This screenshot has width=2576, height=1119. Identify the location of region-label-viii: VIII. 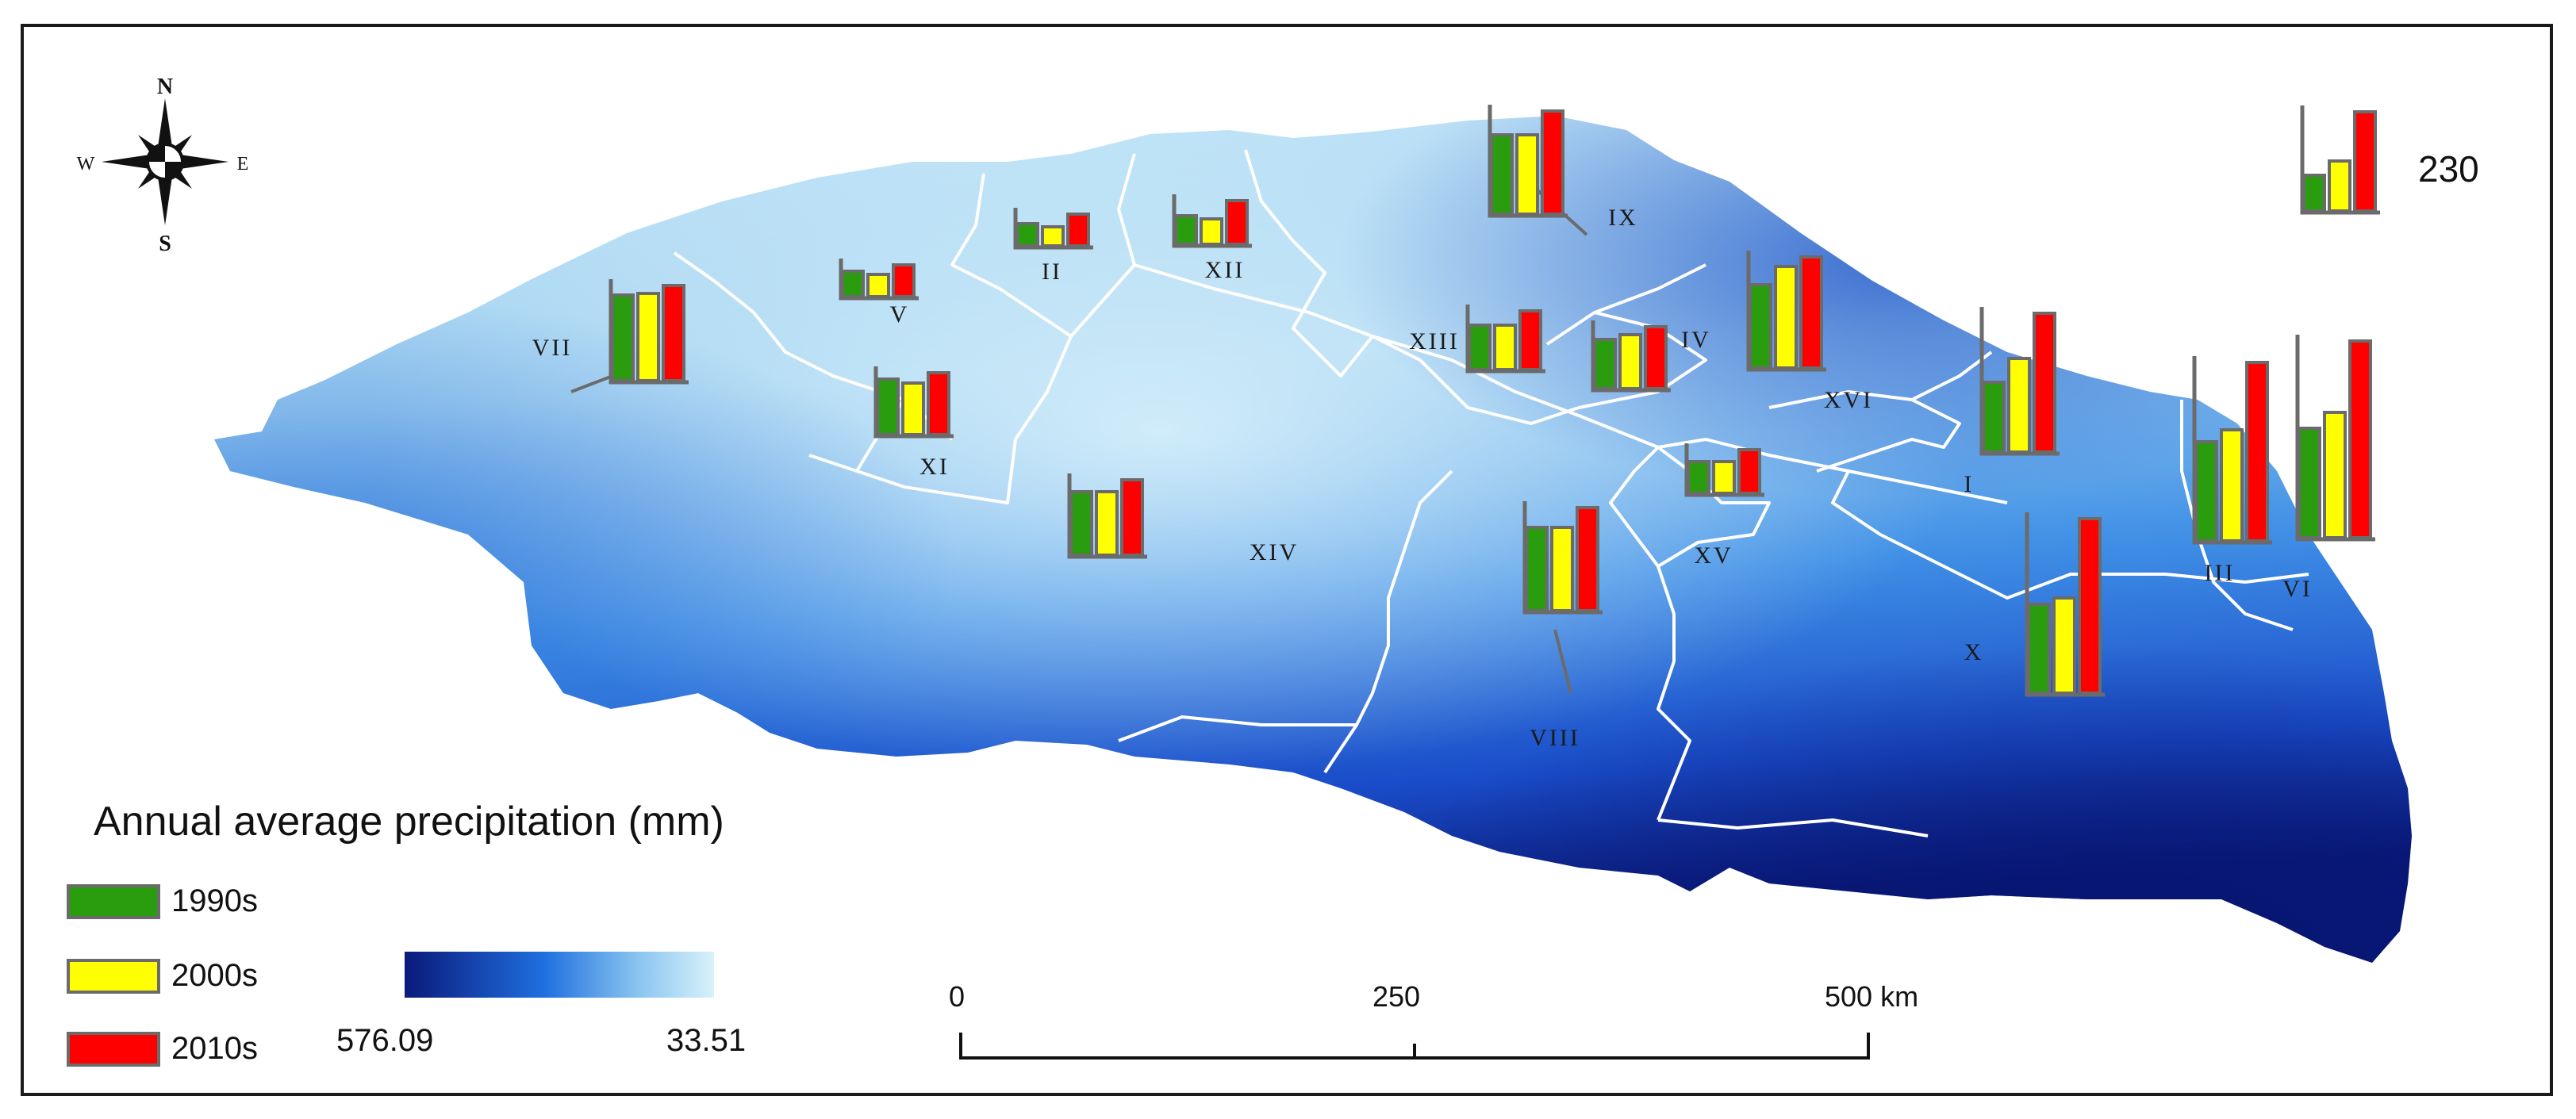
(1555, 738).